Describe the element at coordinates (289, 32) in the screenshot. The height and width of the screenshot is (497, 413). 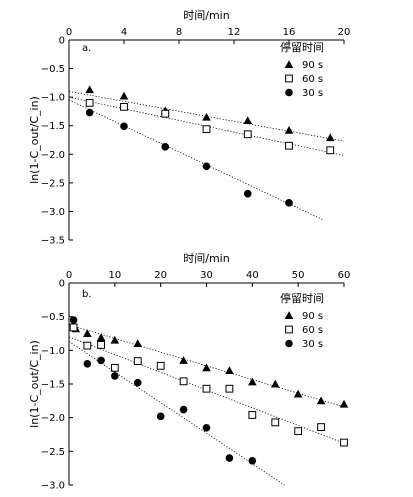
I see `x-tick-label: 16` at that location.